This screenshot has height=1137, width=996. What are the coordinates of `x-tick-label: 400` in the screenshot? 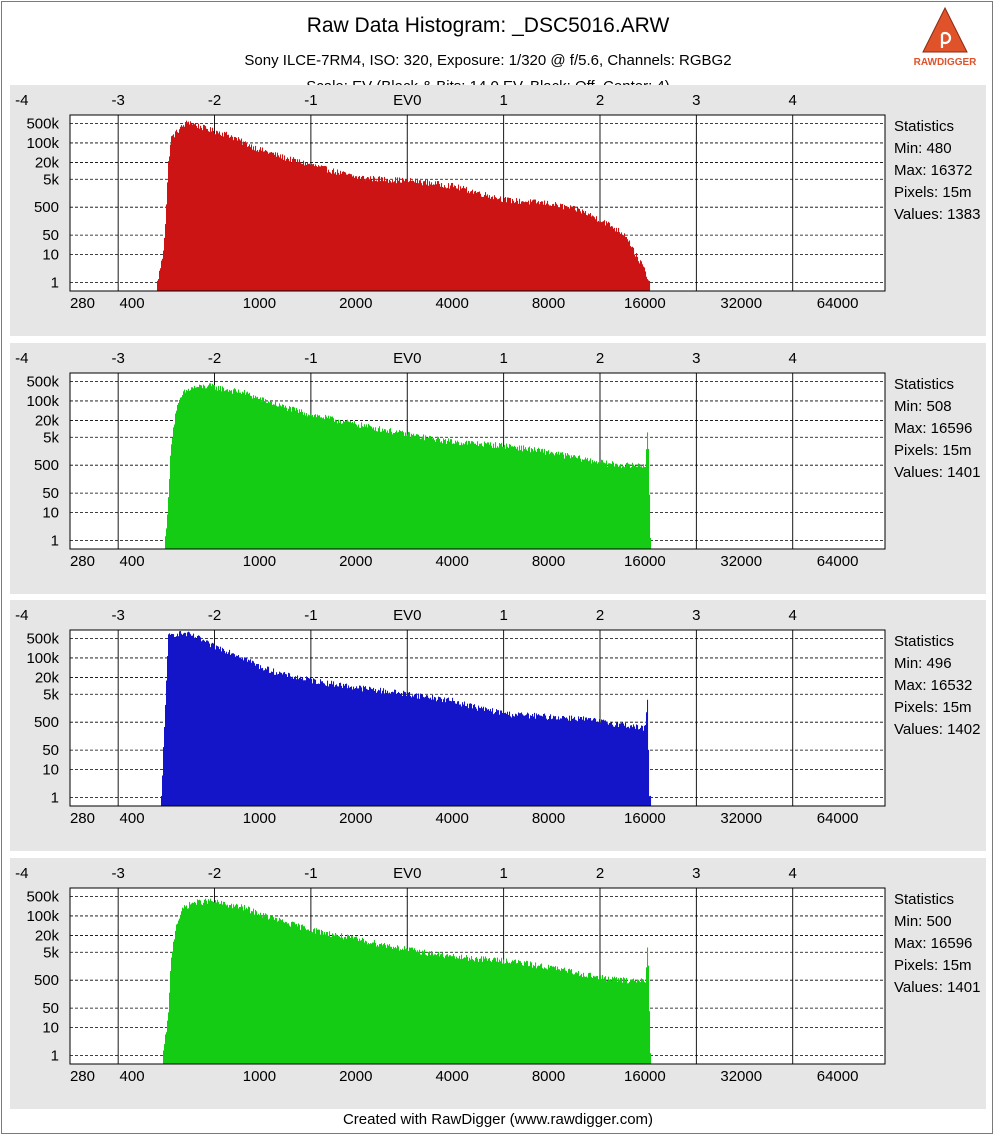 It's located at (132, 1076).